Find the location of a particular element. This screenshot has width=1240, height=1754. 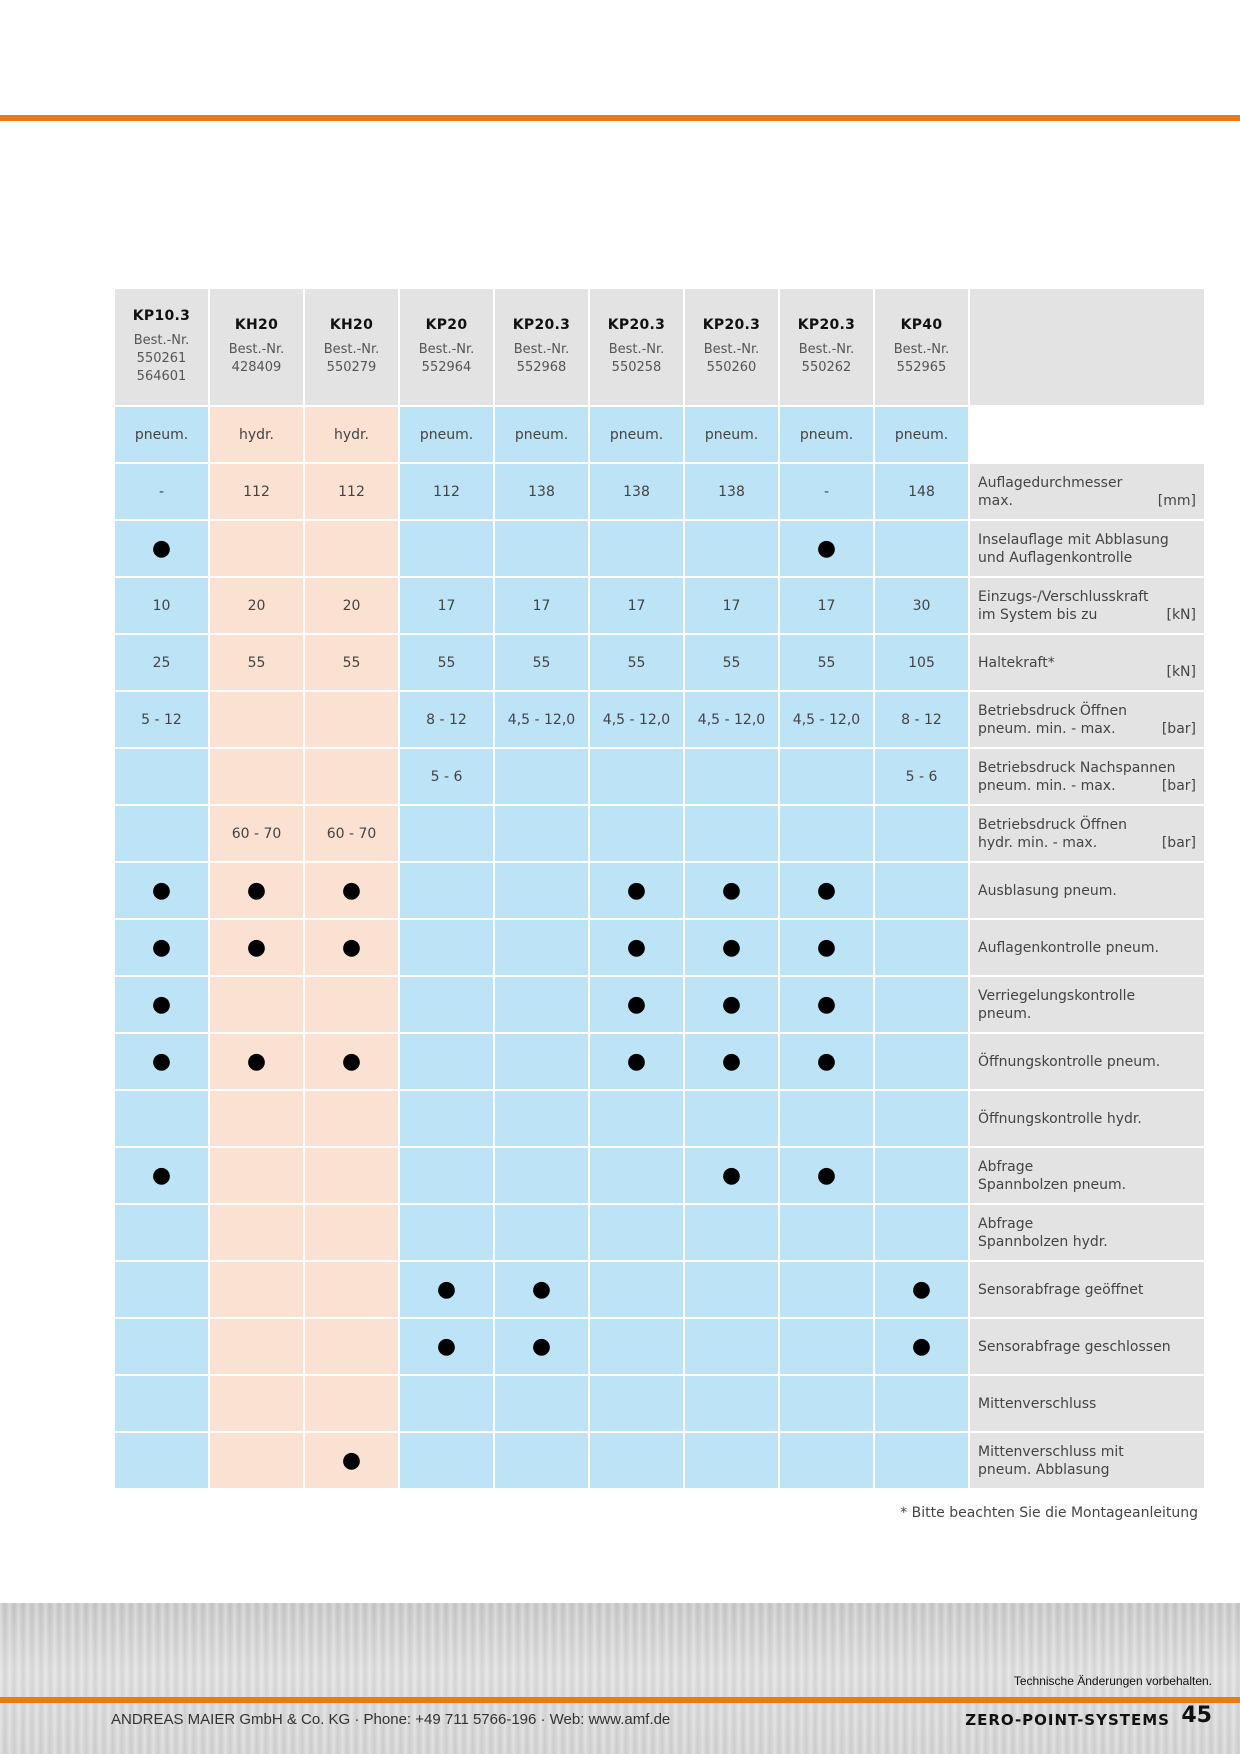

feature-cell: 17 is located at coordinates (731, 605).